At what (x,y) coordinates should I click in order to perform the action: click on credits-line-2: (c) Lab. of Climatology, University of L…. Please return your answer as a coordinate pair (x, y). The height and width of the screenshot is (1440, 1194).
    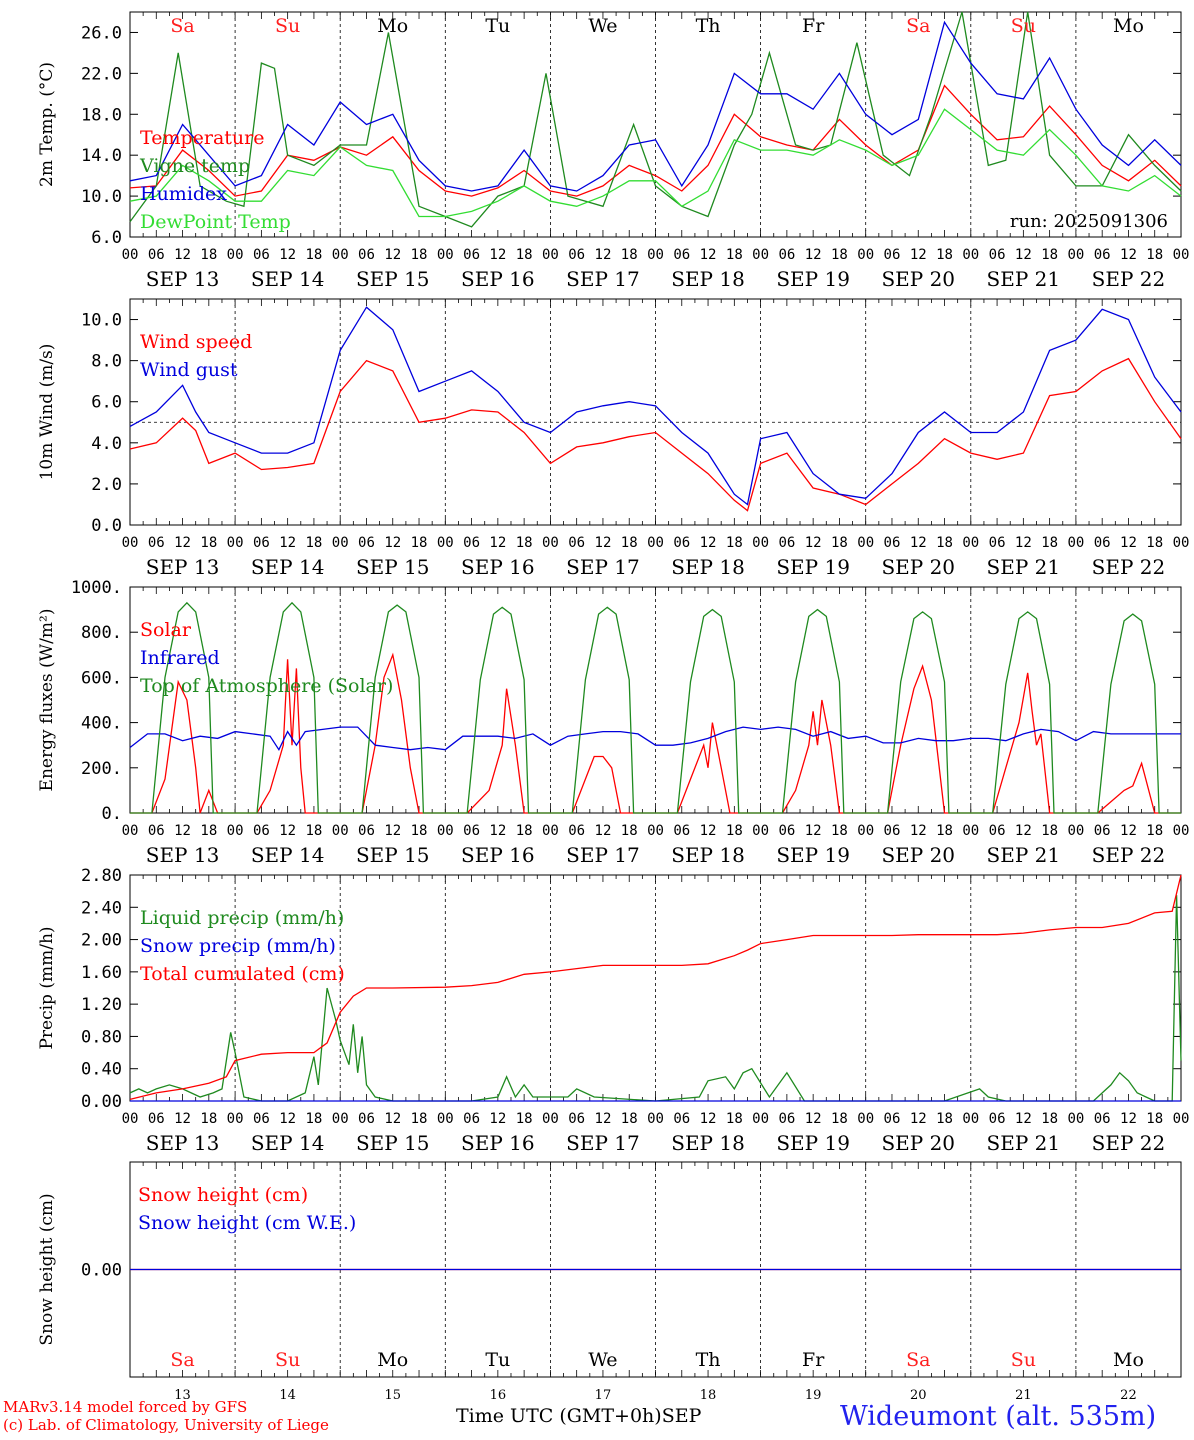
    Looking at the image, I should click on (166, 1425).